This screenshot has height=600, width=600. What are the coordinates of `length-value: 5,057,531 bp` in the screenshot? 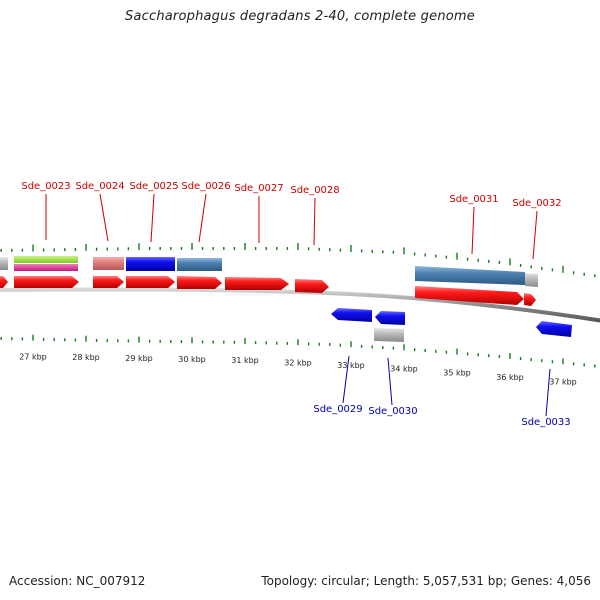 It's located at (462, 581).